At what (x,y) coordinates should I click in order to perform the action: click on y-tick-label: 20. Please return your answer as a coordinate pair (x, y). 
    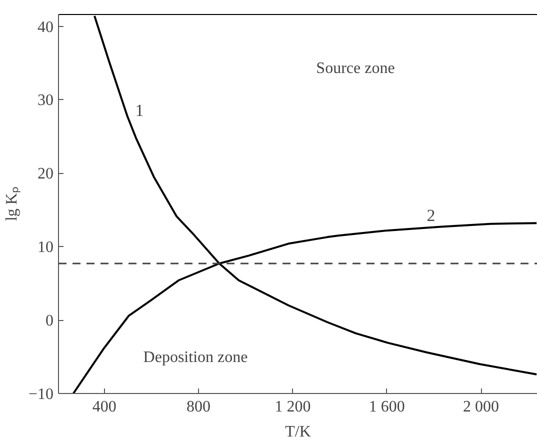
    Looking at the image, I should click on (46, 174).